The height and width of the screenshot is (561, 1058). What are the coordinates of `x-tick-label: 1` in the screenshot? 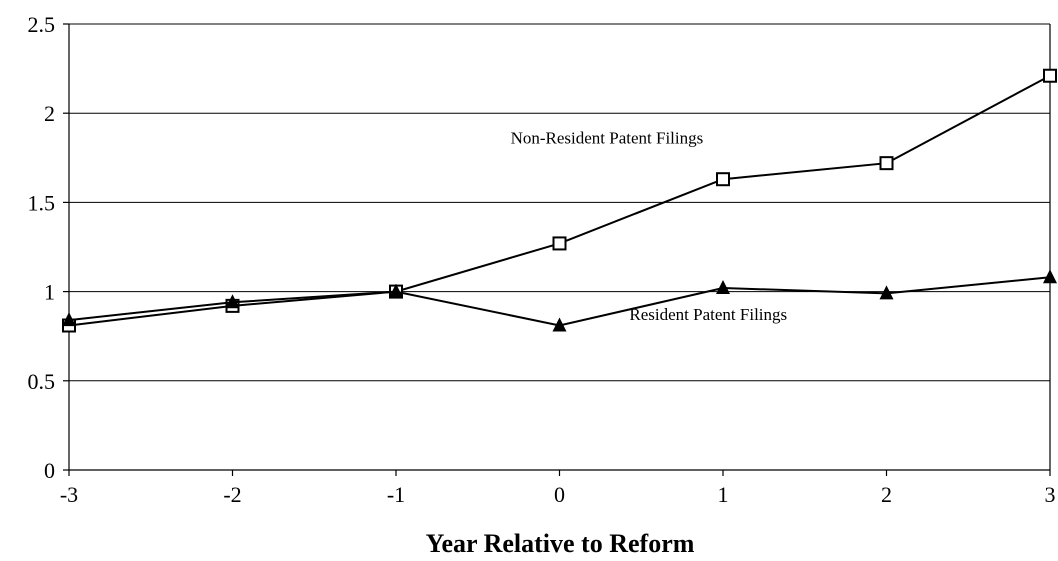 It's located at (723, 494).